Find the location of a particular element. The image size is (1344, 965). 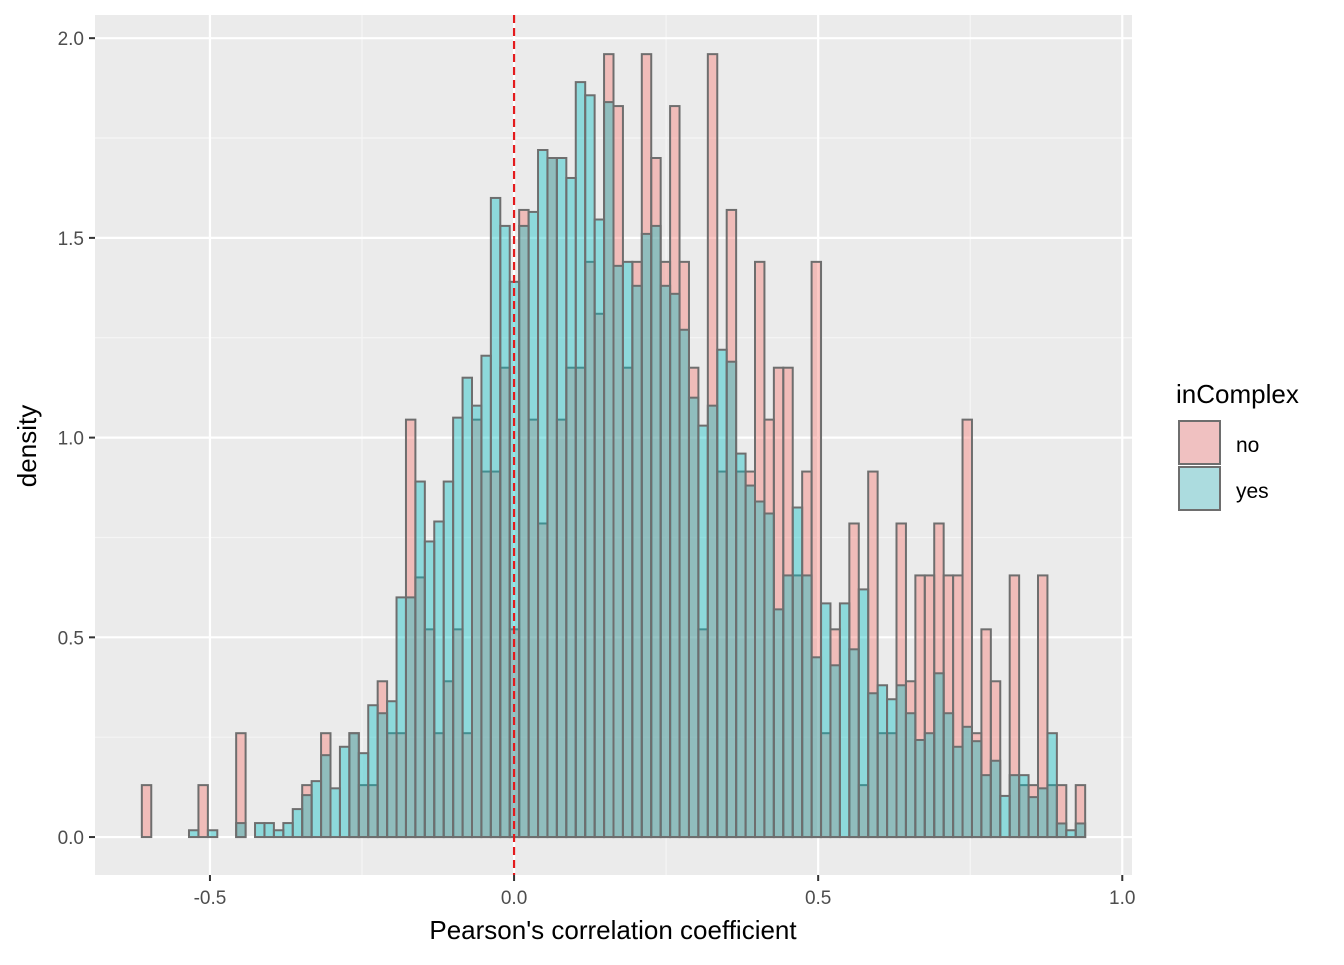

x-axis-title: Pearson's correlation coefficient is located at coordinates (613, 930).